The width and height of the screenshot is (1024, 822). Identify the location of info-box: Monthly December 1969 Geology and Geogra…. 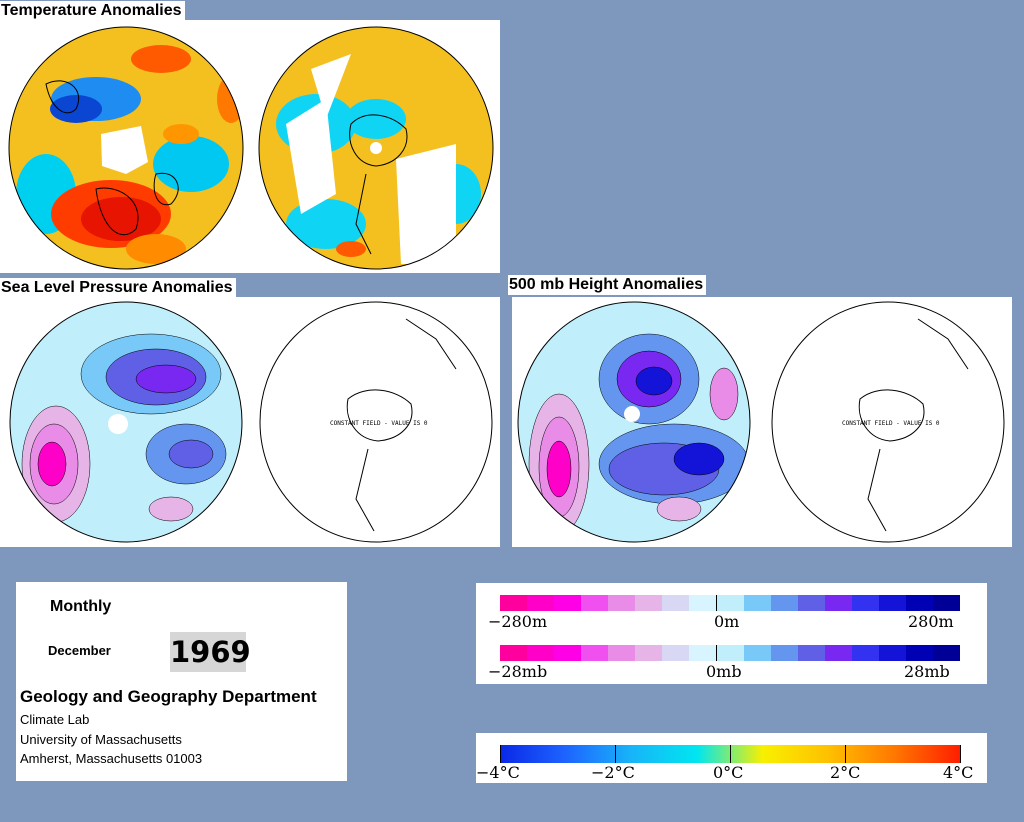
(181, 681).